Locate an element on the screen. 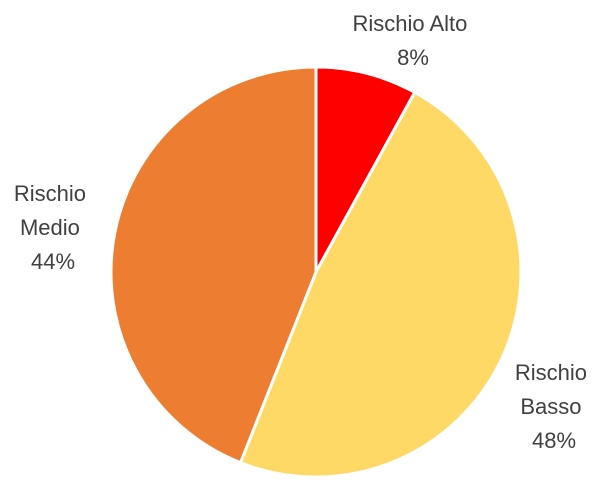  data-label-rischio-basso-line-1: Rischio is located at coordinates (551, 372).